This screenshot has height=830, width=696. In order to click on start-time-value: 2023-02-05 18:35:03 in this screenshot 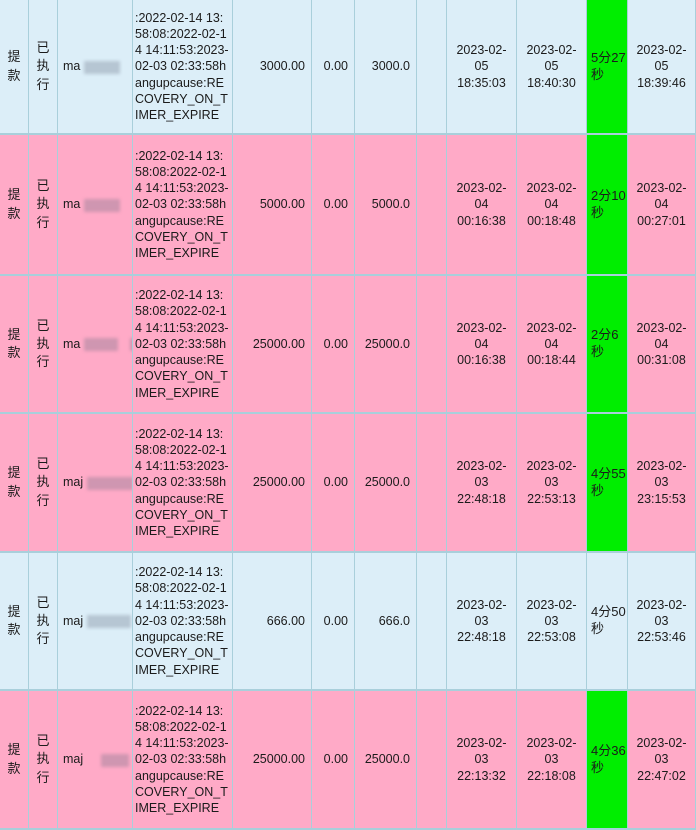, I will do `click(481, 66)`.